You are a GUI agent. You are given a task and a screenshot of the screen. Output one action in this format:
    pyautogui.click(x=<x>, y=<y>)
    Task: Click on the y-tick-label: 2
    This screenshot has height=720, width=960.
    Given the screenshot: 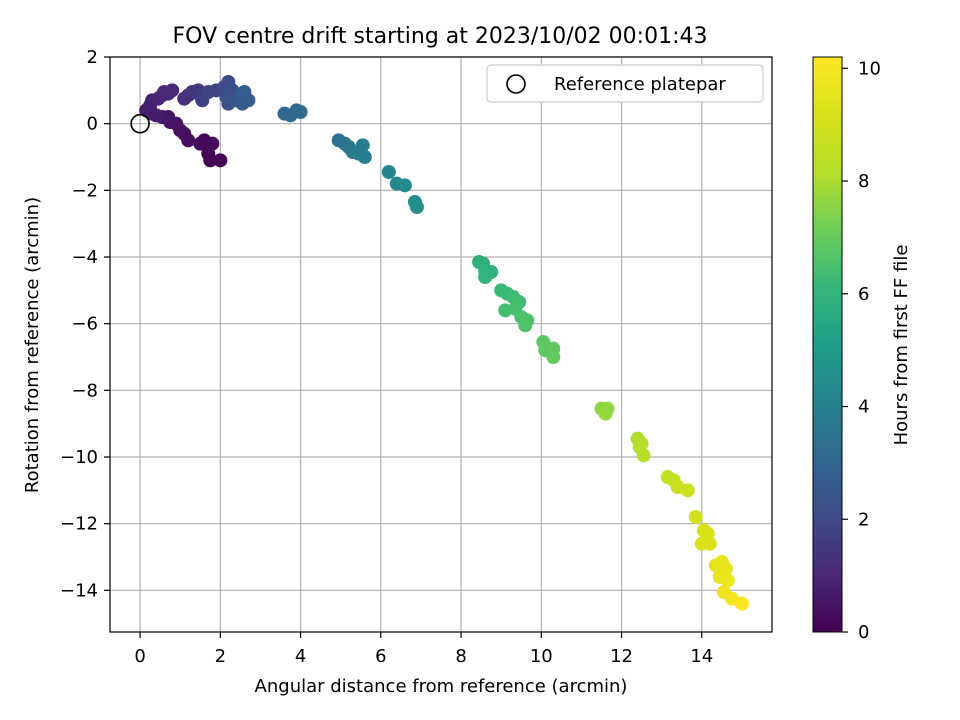 What is the action you would take?
    pyautogui.click(x=92, y=57)
    